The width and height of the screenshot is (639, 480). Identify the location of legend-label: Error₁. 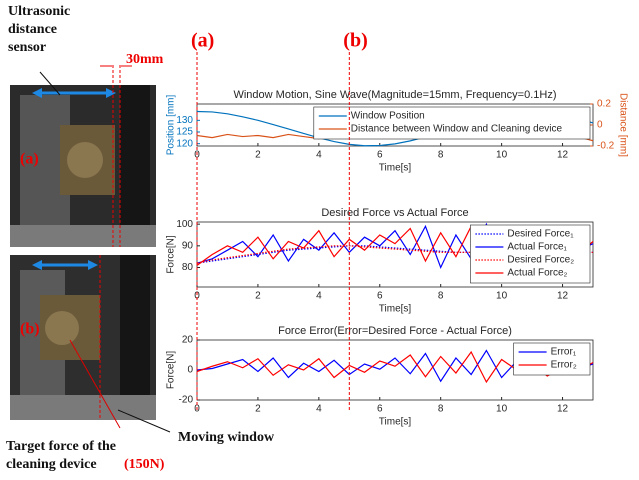
(564, 352).